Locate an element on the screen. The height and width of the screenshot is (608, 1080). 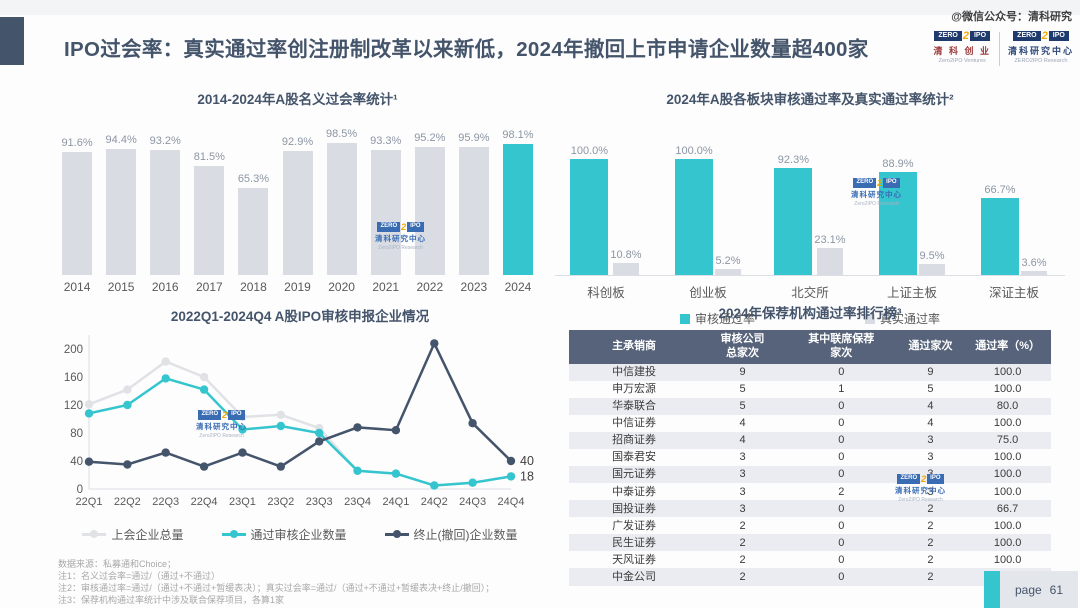
legend-label: 审核通过率 is located at coordinates (724, 319).